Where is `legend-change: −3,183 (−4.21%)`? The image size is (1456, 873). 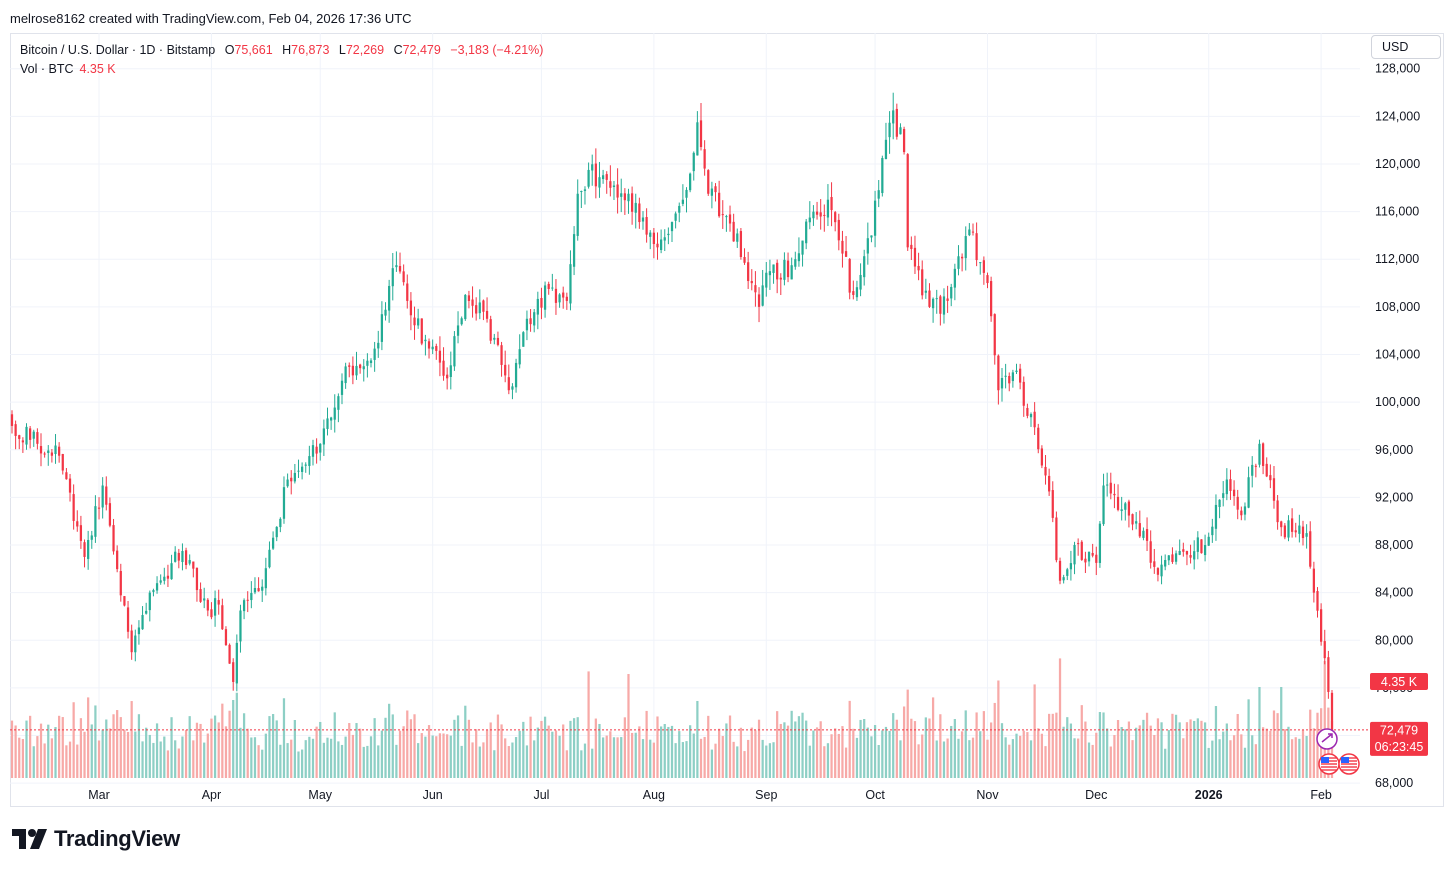
legend-change: −3,183 (−4.21%) is located at coordinates (497, 50).